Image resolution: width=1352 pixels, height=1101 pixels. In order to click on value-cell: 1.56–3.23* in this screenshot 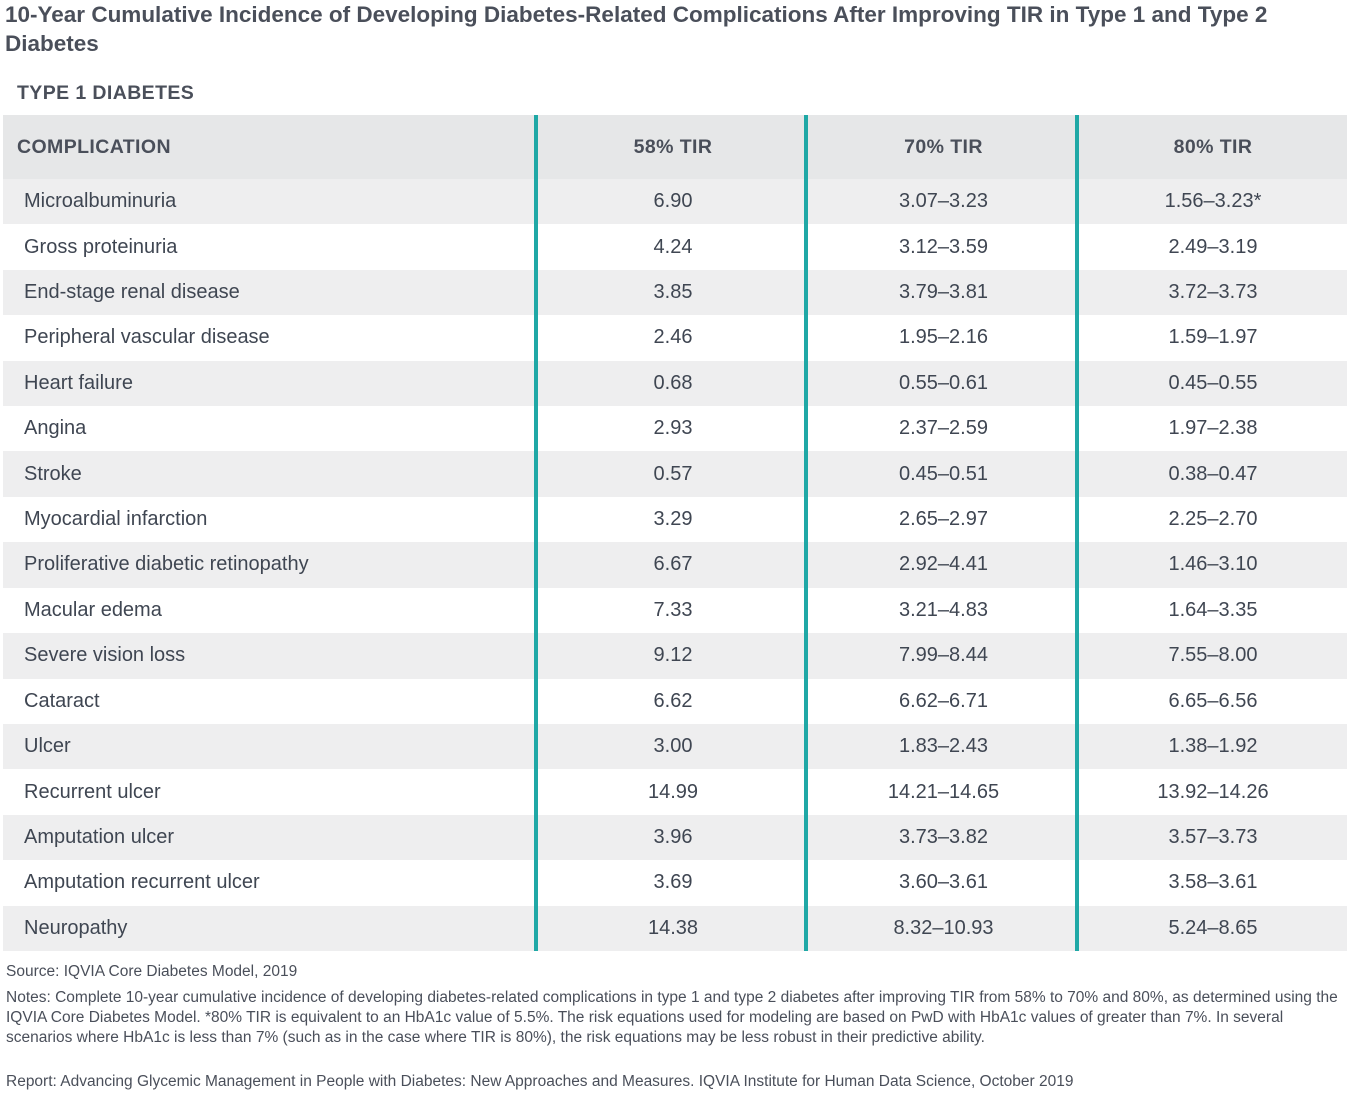, I will do `click(1213, 201)`.